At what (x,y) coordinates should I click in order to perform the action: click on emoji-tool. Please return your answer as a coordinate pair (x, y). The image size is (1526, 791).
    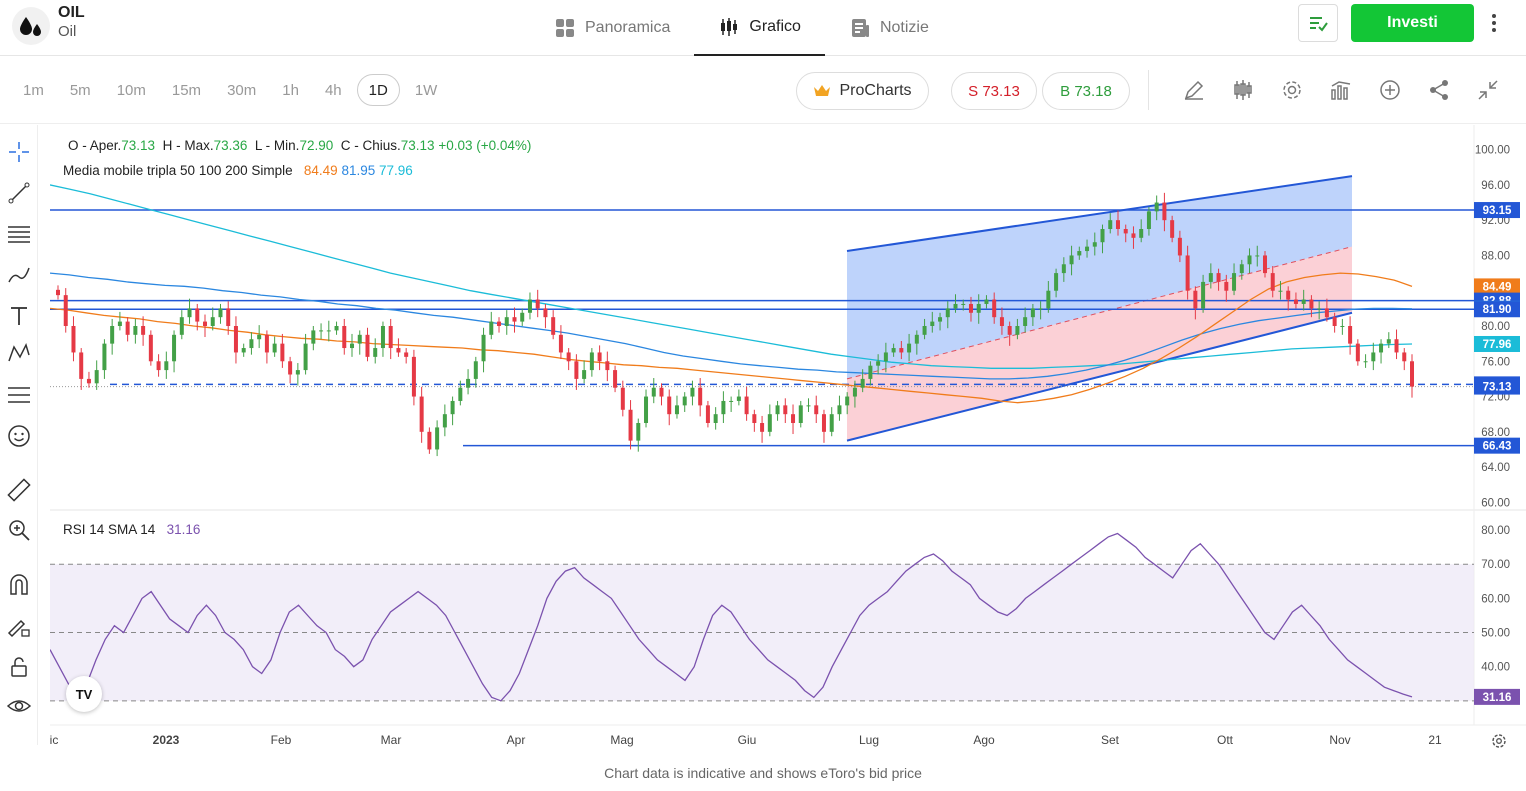
    Looking at the image, I should click on (19, 436).